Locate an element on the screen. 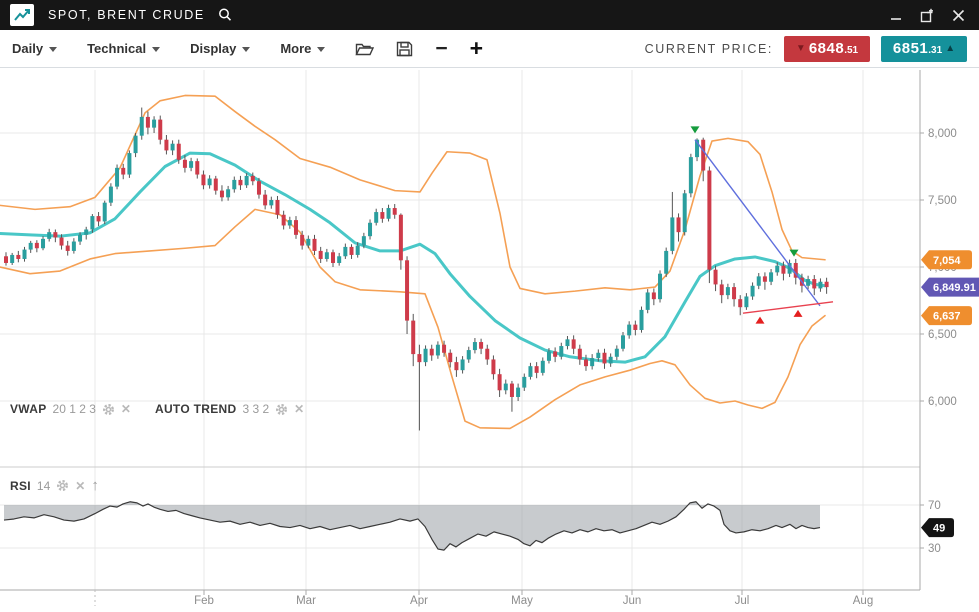 This screenshot has height=612, width=979. svg-text: 6,637 is located at coordinates (947, 317).